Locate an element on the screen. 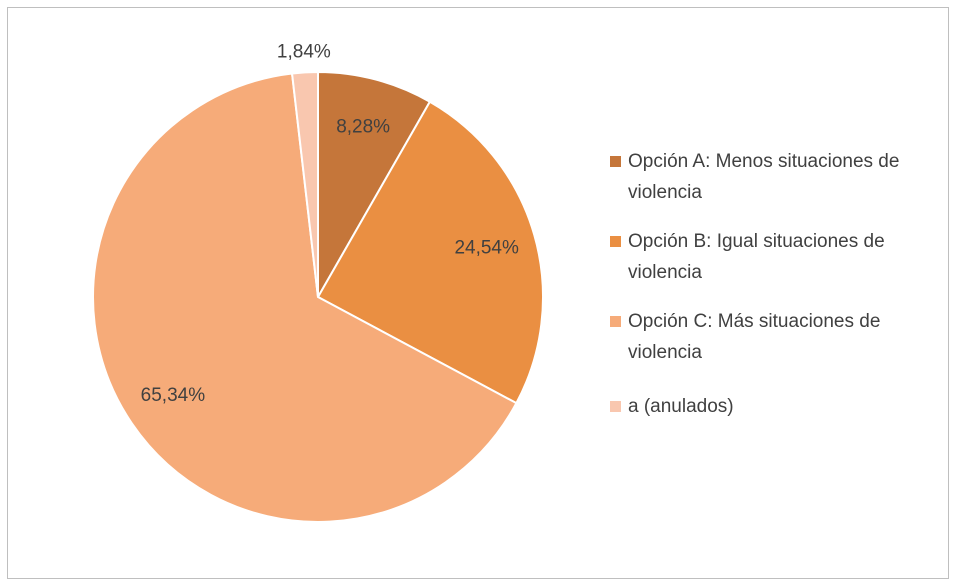 Image resolution: width=958 pixels, height=581 pixels. legend-item: Opción C: Más situaciones de violencia is located at coordinates (775, 337).